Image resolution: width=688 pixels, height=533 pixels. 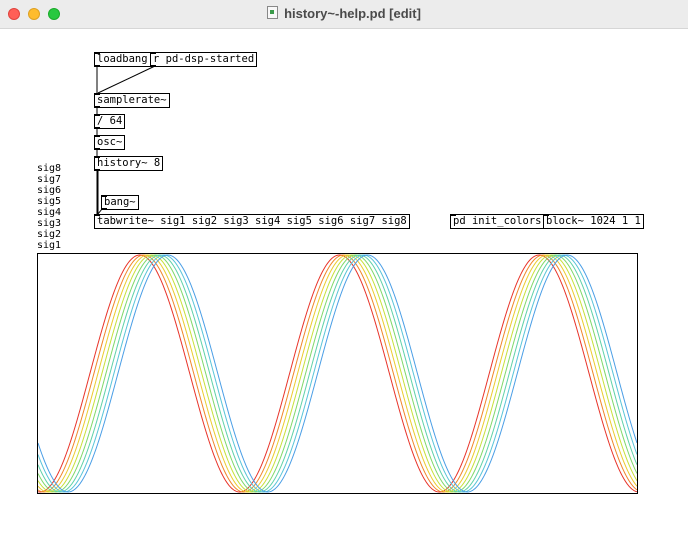 I want to click on divide-object: / 64, so click(x=110, y=121).